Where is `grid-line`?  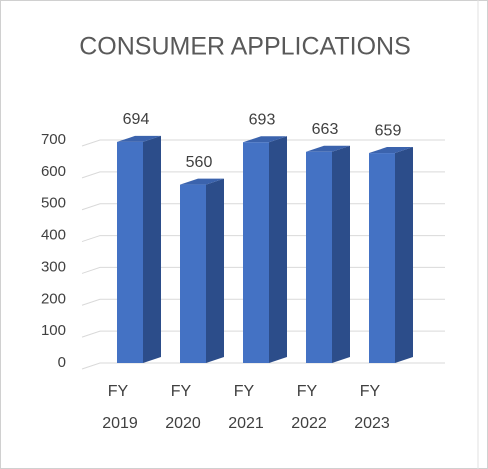
grid-line is located at coordinates (263, 143).